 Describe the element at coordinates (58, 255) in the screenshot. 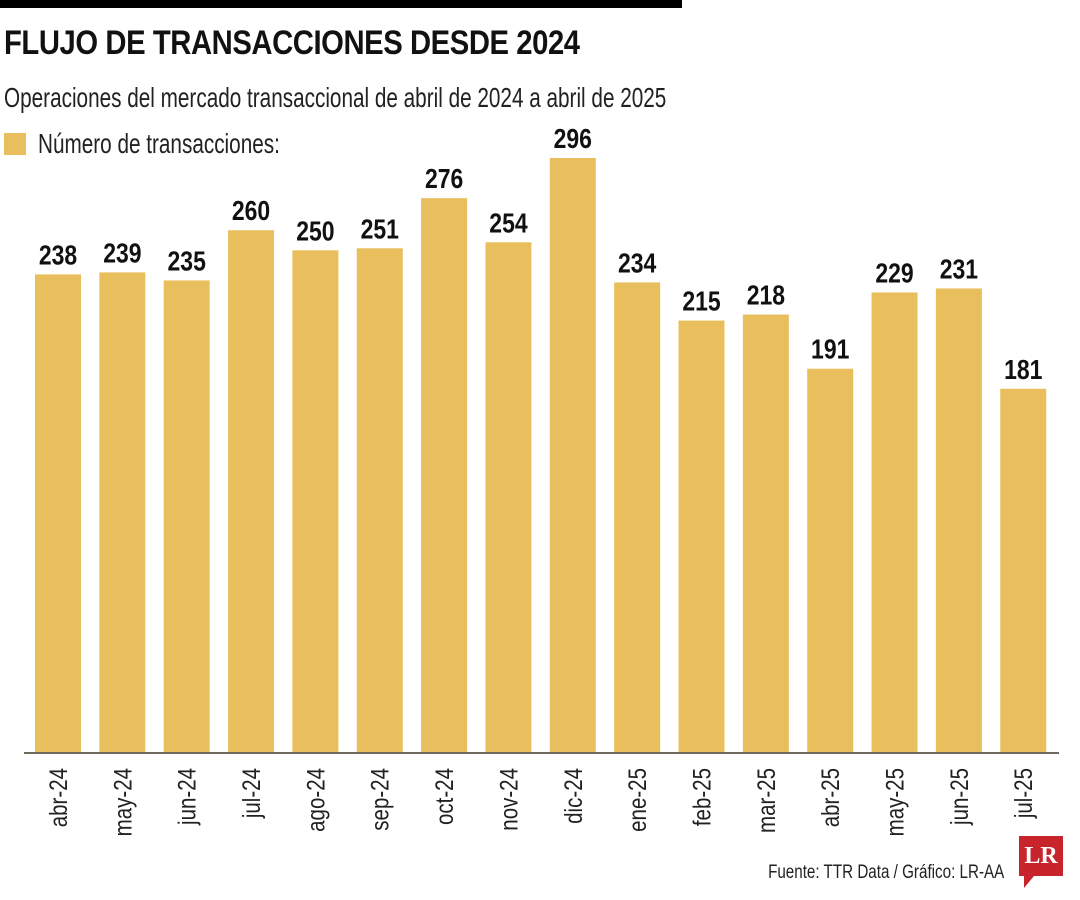

I see `value-label-abr-24: 238` at that location.